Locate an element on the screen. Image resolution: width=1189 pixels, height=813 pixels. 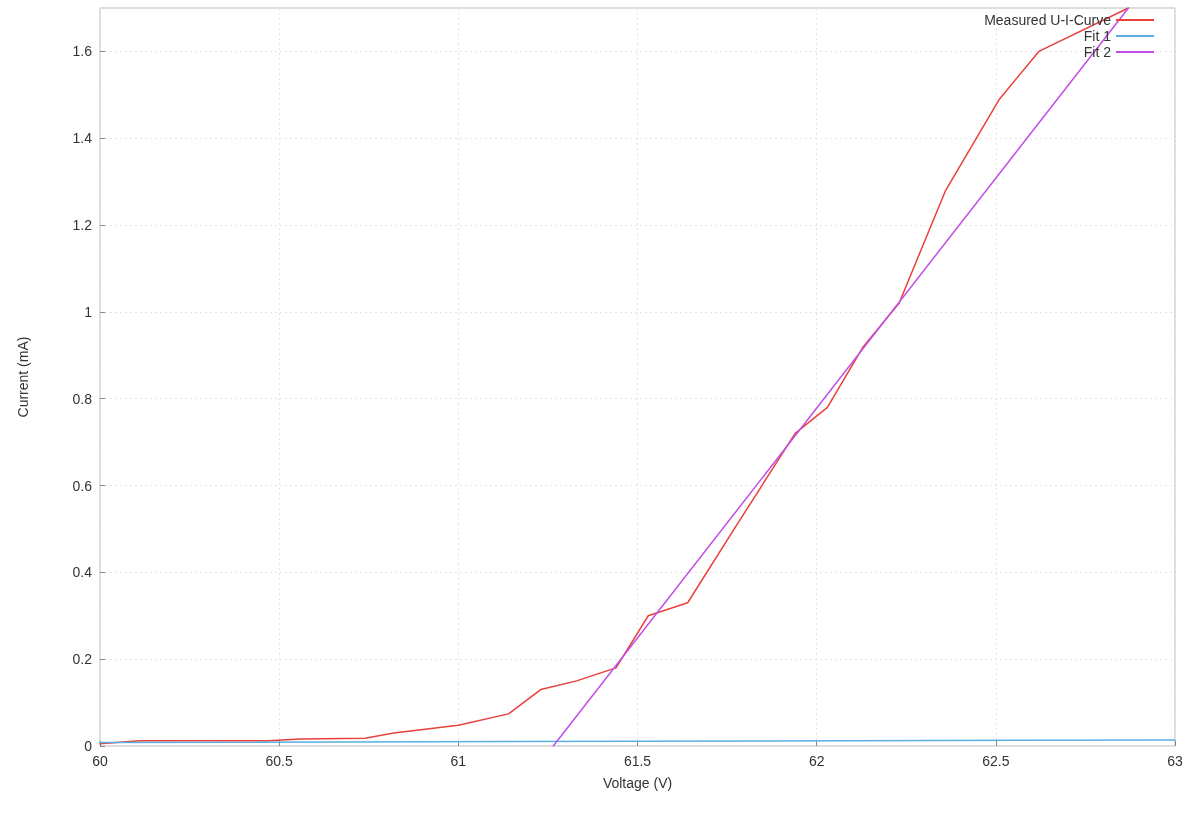
y-tick-label: 1.2 is located at coordinates (82, 225).